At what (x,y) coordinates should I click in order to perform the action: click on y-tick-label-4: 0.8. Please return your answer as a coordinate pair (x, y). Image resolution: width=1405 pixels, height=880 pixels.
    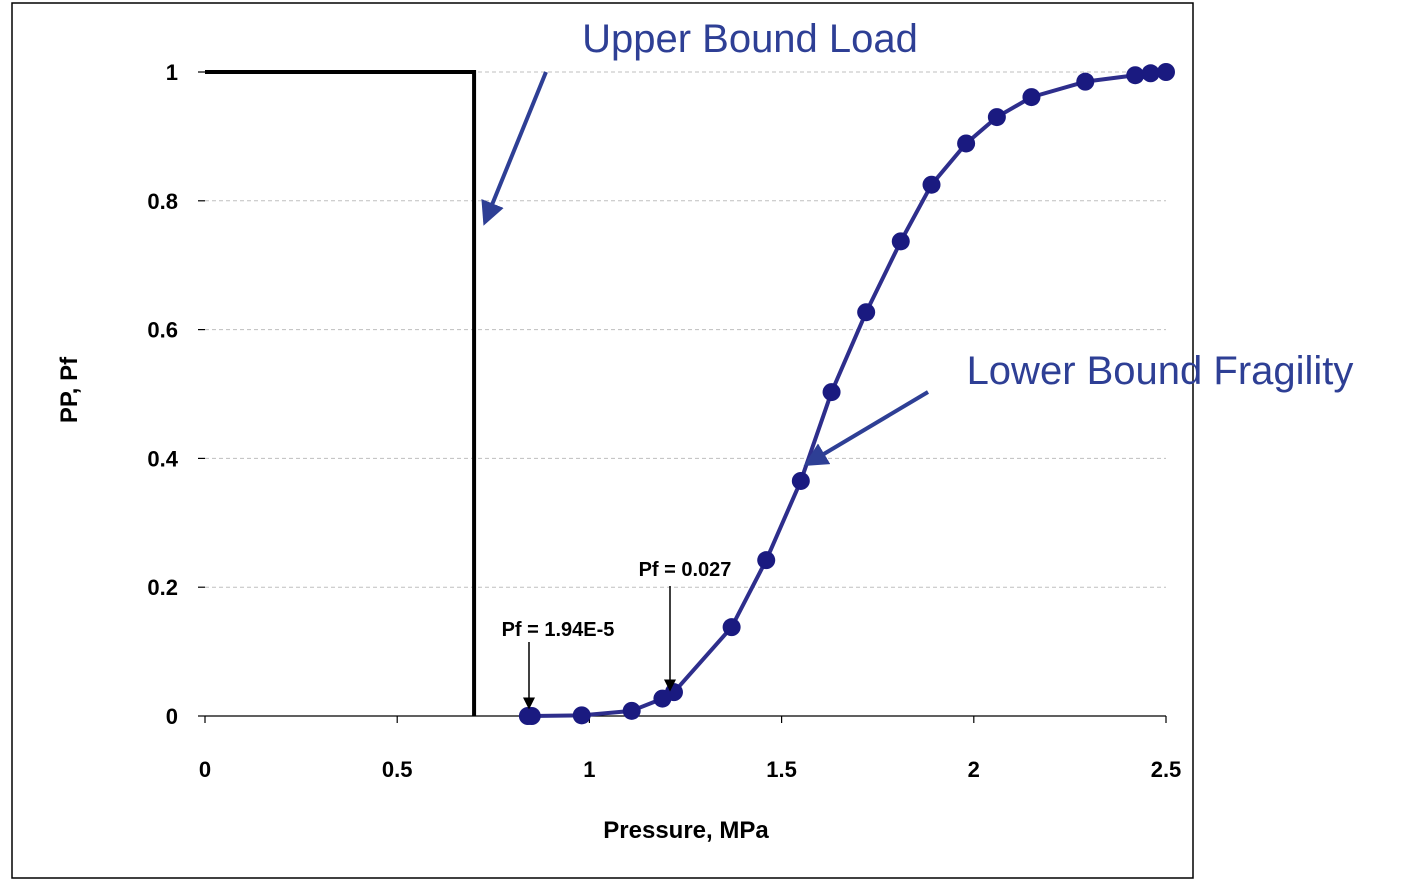
    Looking at the image, I should click on (162, 201).